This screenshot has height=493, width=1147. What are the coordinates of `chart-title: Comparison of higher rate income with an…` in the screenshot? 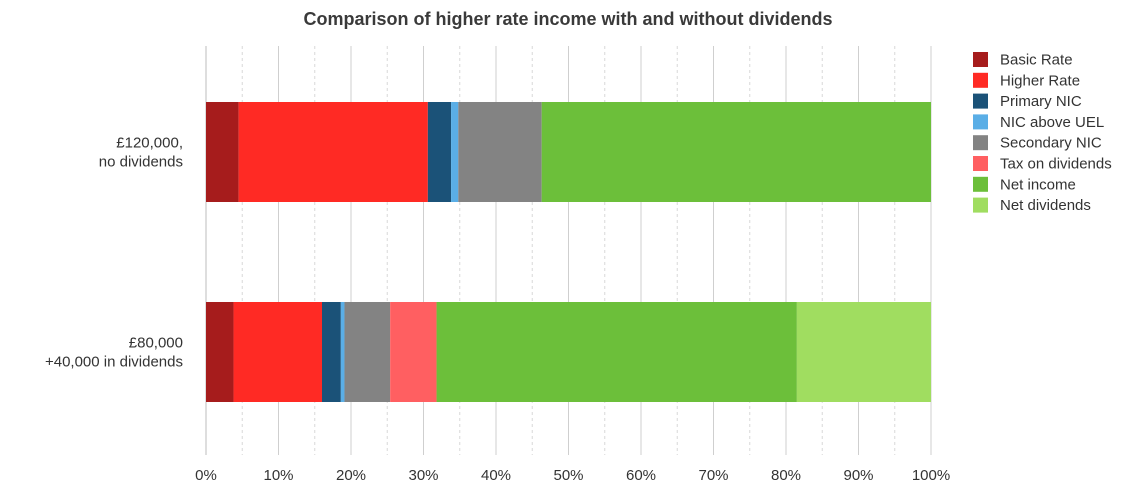 It's located at (567, 19).